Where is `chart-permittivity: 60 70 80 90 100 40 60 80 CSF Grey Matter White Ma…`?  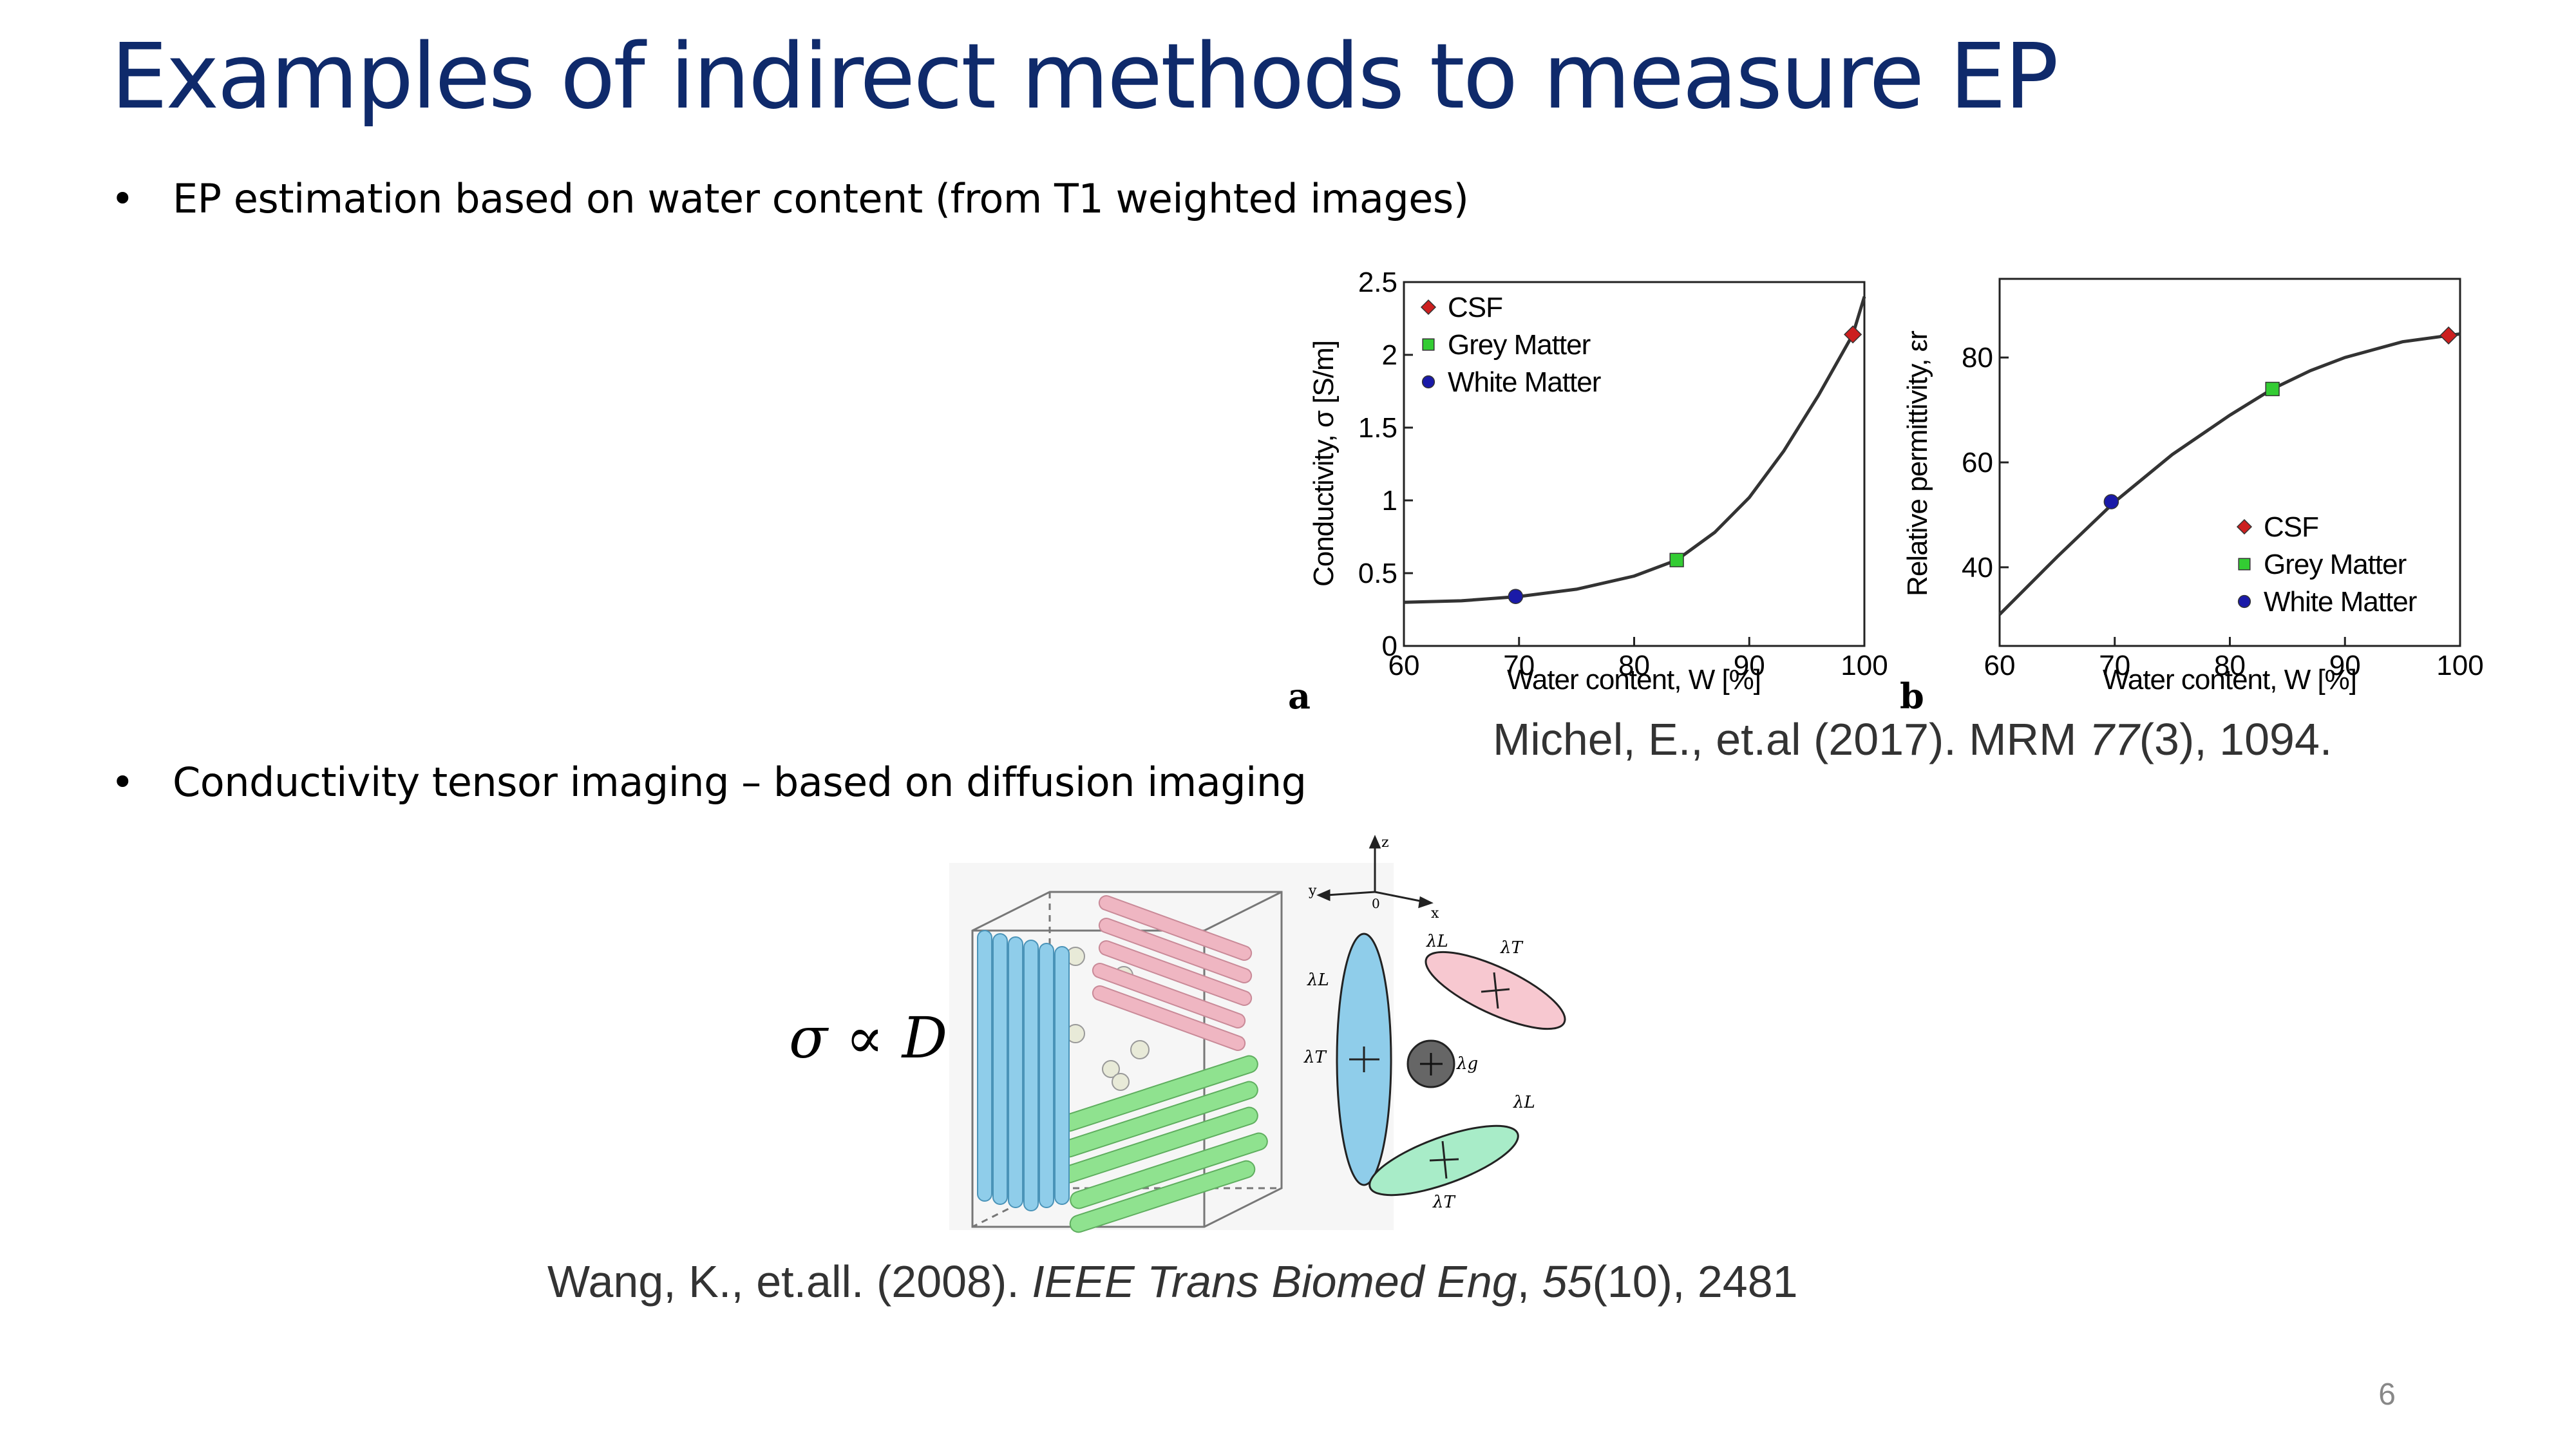
chart-permittivity: 60 70 80 90 100 40 60 80 CSF Grey Matter White Ma… is located at coordinates (2192, 497).